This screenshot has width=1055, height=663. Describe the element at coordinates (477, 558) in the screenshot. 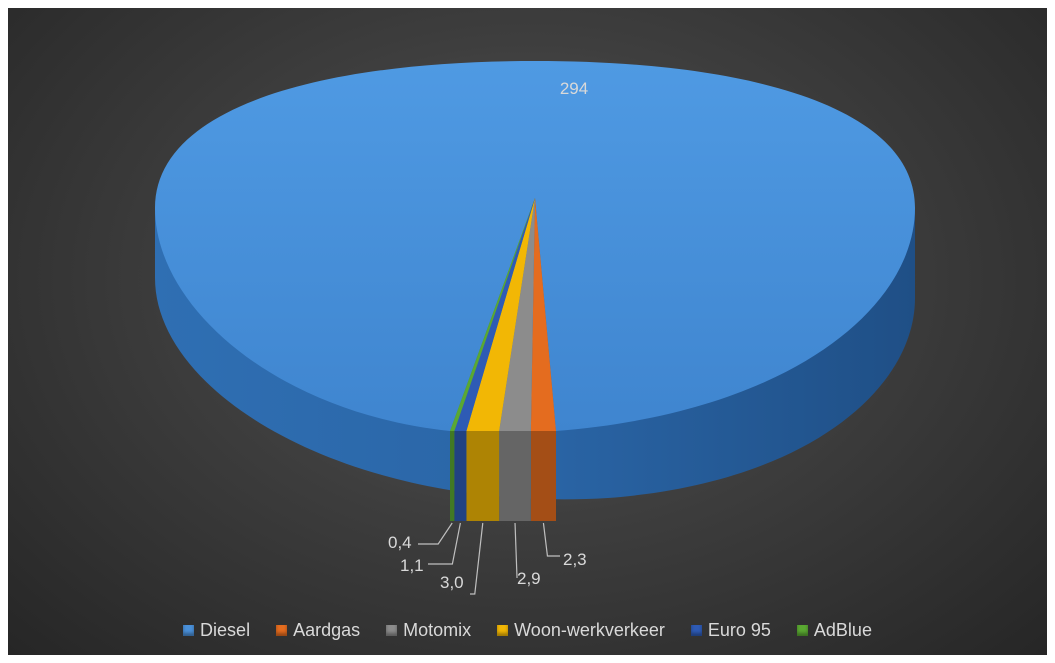

I see `leader-line-woon-werkverkeer` at that location.